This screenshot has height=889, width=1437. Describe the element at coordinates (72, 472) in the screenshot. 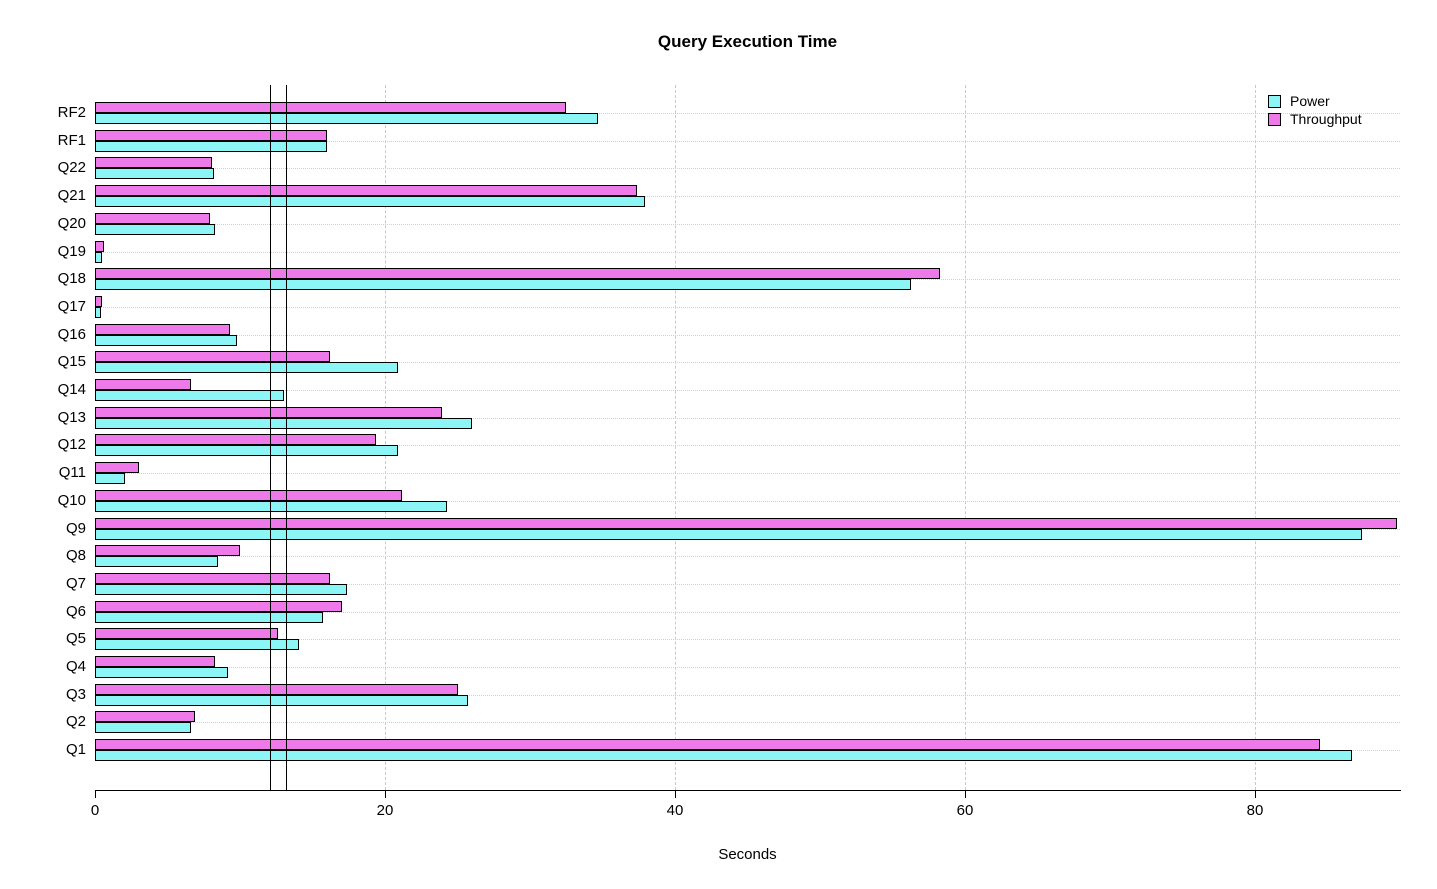

I see `y-axis-category-label: Q11` at that location.